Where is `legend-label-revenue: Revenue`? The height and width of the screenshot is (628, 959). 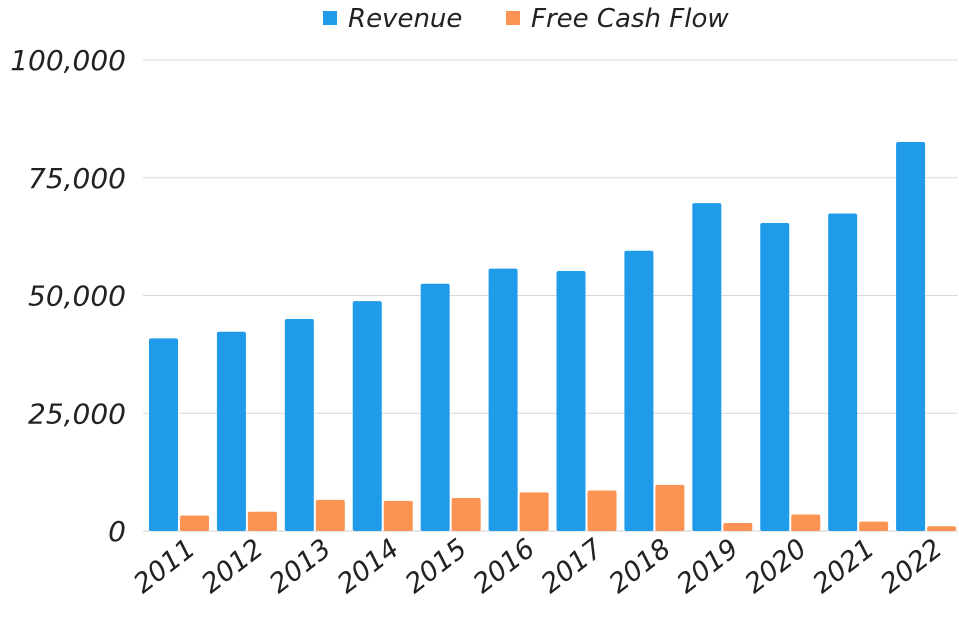
legend-label-revenue: Revenue is located at coordinates (405, 19).